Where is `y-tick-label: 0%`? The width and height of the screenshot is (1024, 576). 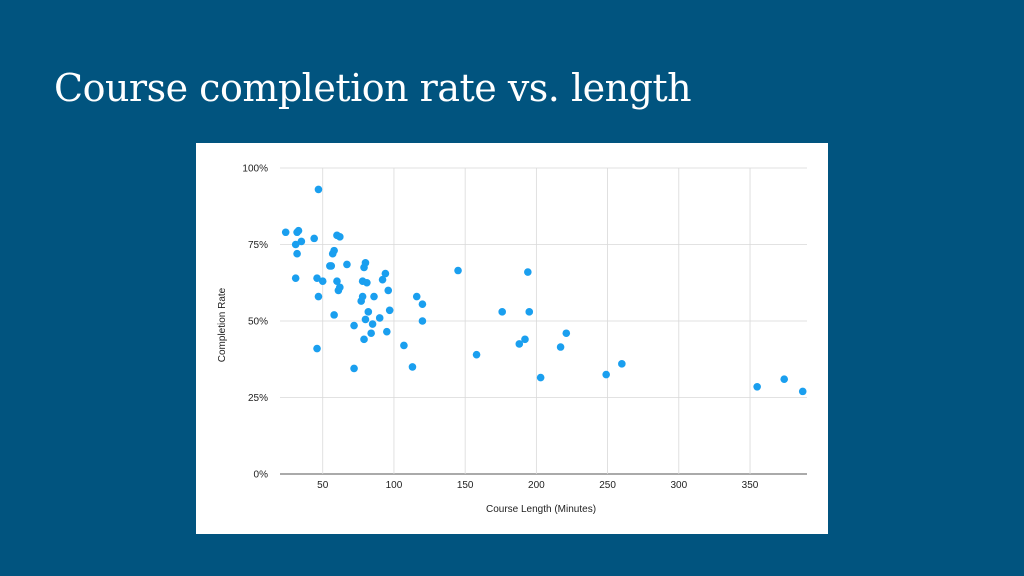 y-tick-label: 0% is located at coordinates (261, 475).